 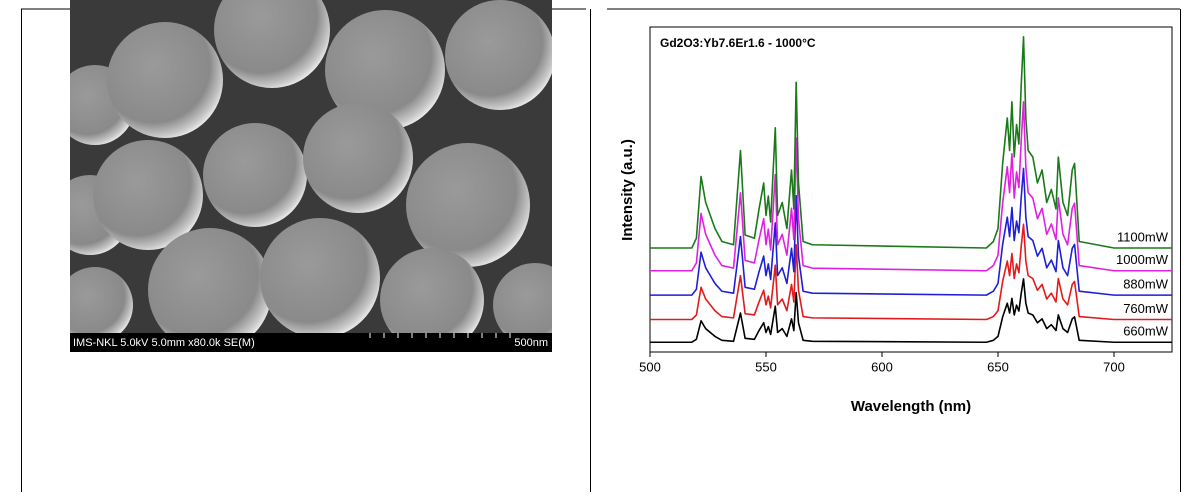 I want to click on x-tick-label: 600, so click(x=882, y=366).